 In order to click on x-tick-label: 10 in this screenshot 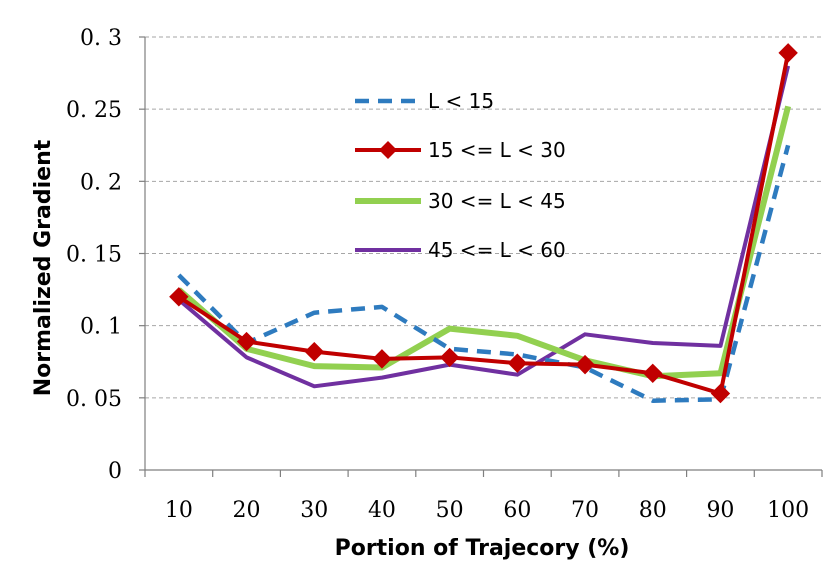, I will do `click(179, 510)`.